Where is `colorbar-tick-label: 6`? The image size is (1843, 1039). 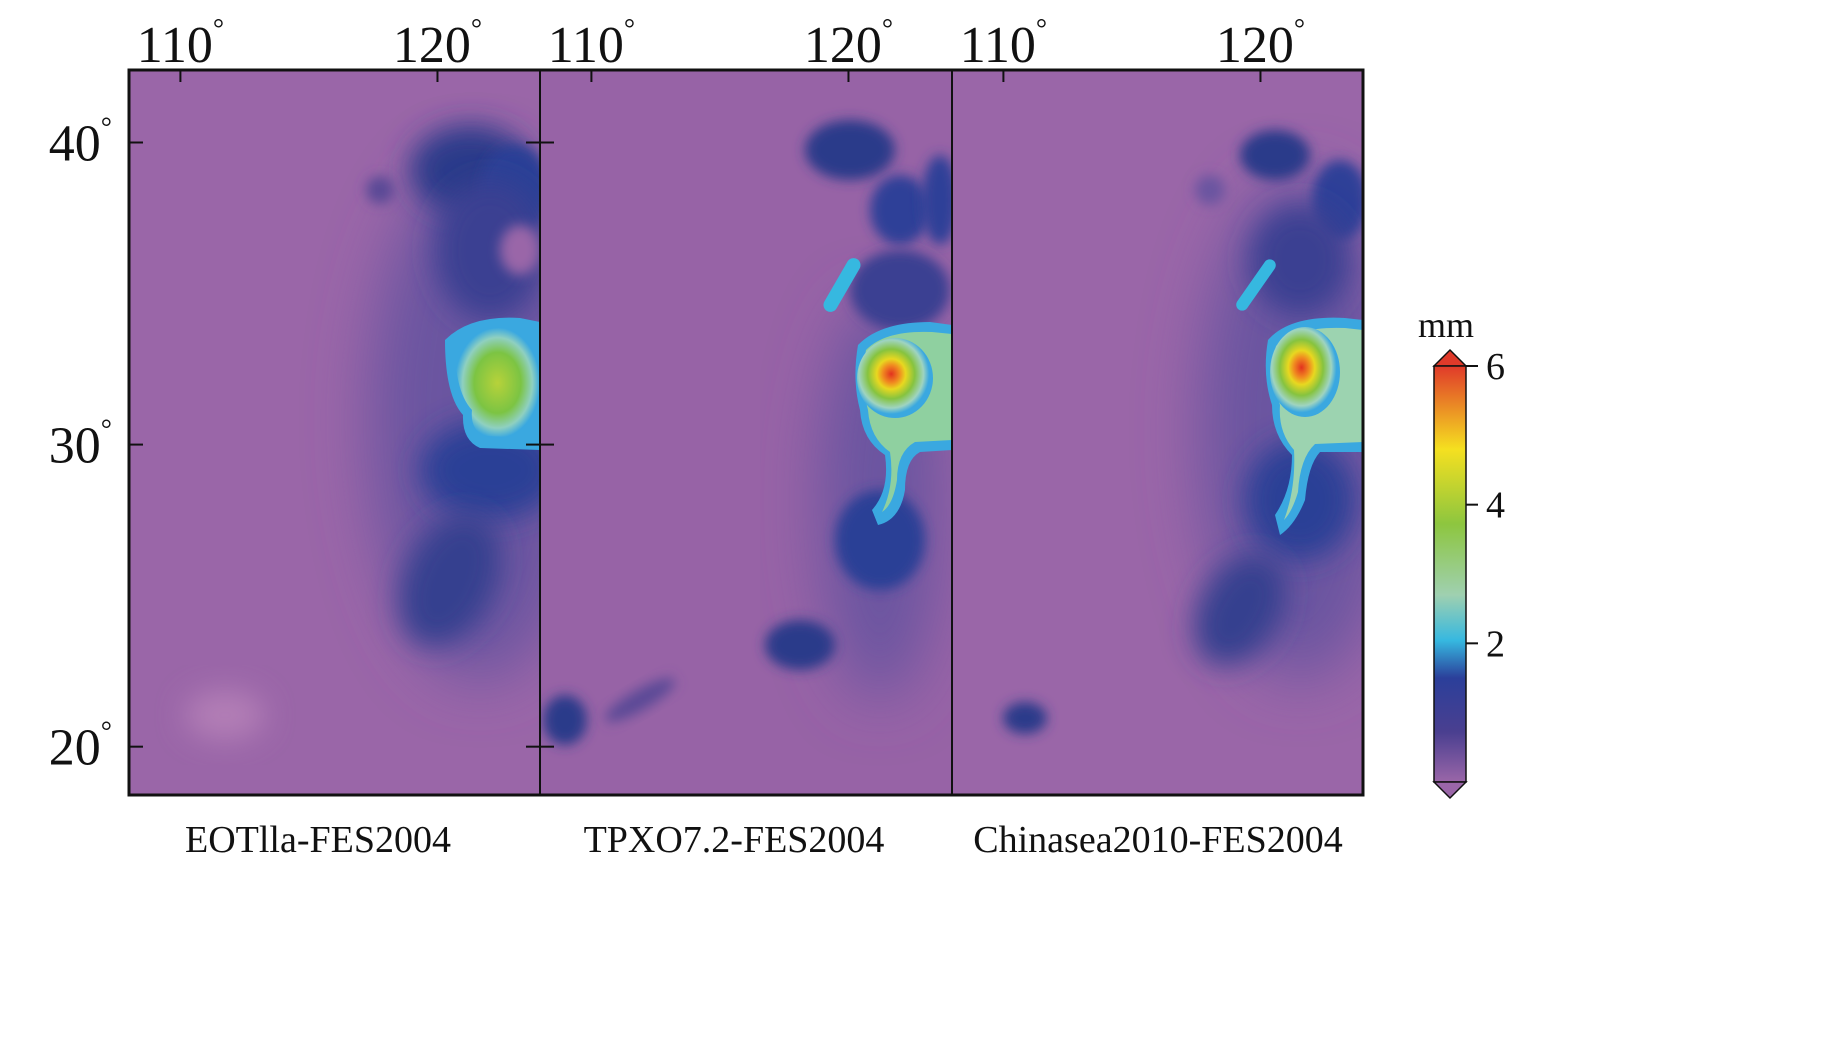
colorbar-tick-label: 6 is located at coordinates (1495, 367).